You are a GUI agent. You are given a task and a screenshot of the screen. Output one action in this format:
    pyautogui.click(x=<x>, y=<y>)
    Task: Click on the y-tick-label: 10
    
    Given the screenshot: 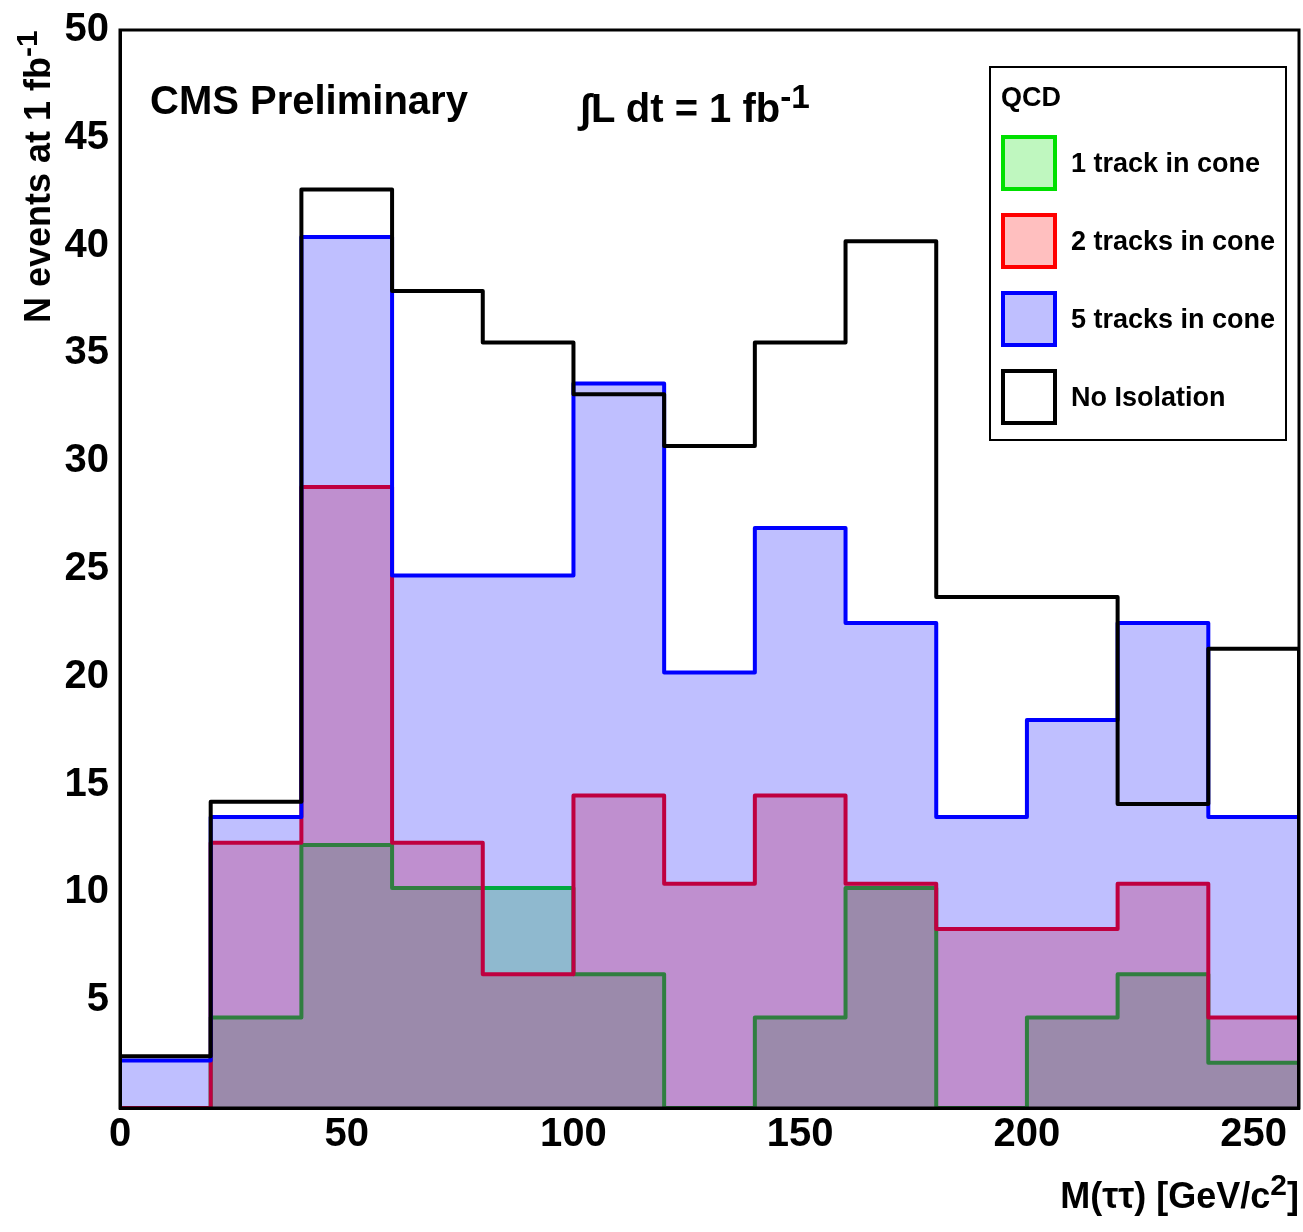 What is the action you would take?
    pyautogui.click(x=86, y=889)
    